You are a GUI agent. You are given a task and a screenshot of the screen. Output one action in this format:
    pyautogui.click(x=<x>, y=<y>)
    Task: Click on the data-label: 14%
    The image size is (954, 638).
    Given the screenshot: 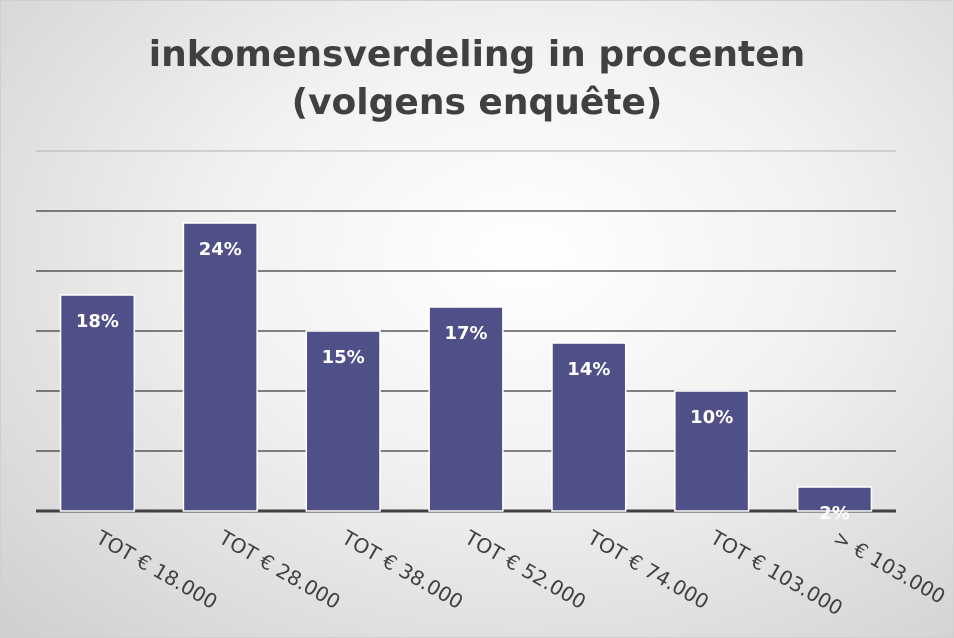 What is the action you would take?
    pyautogui.click(x=588, y=369)
    